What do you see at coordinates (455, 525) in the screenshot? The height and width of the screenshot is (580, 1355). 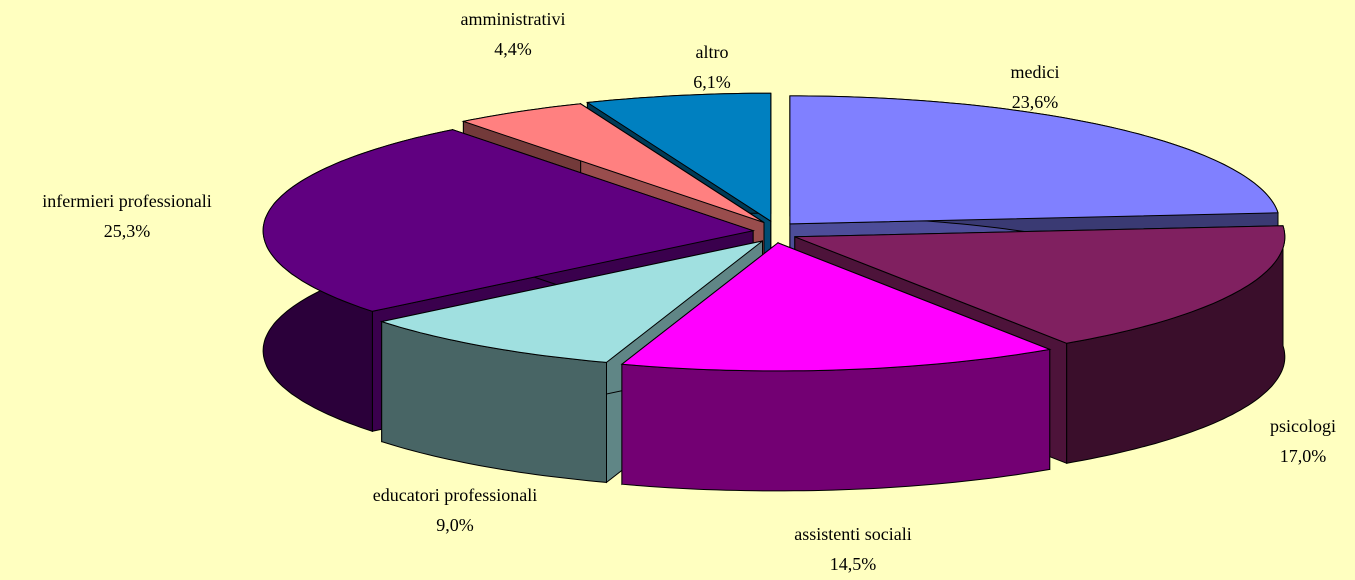 I see `slice-value-label: 9,0%` at bounding box center [455, 525].